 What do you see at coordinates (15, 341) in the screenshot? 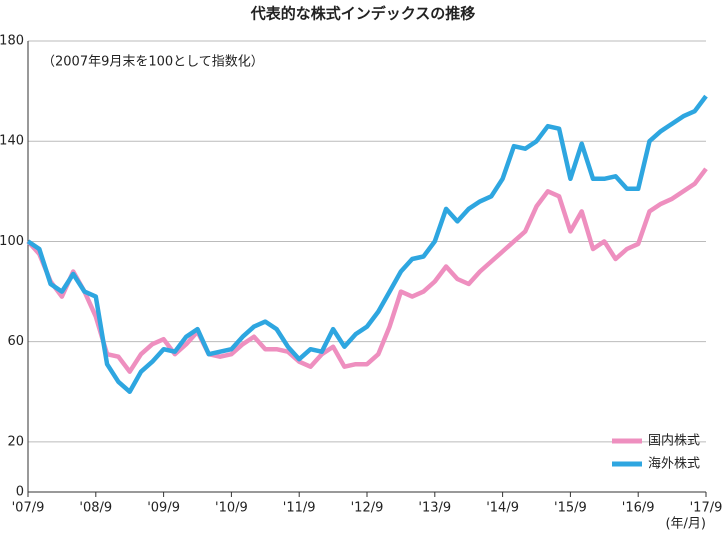
I see `y-tick-label: 60` at bounding box center [15, 341].